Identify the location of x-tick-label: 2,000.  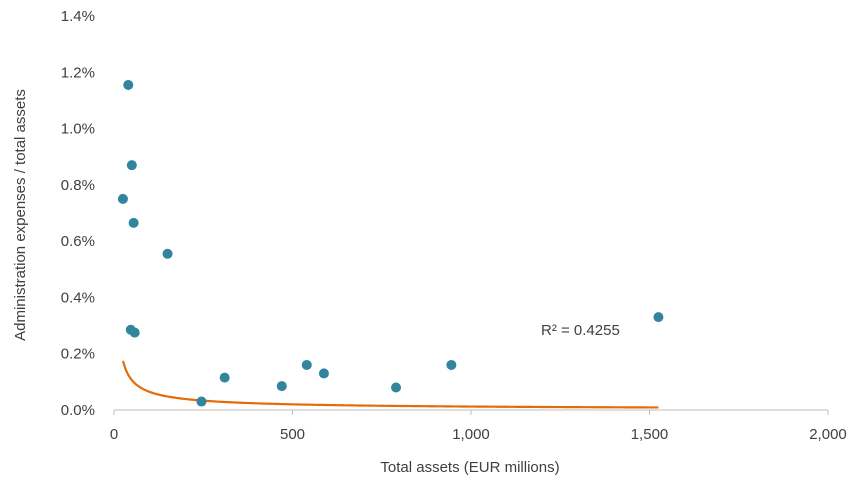
(828, 434).